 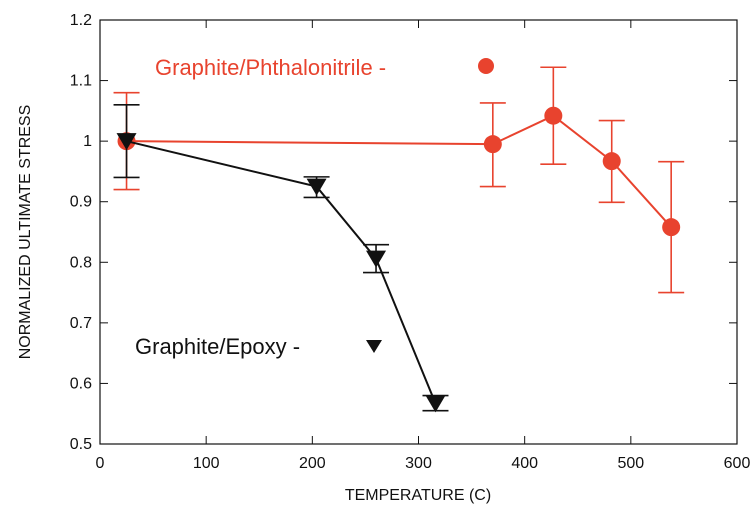 What do you see at coordinates (418, 495) in the screenshot?
I see `x-axis-title: TEMPERATURE (C)` at bounding box center [418, 495].